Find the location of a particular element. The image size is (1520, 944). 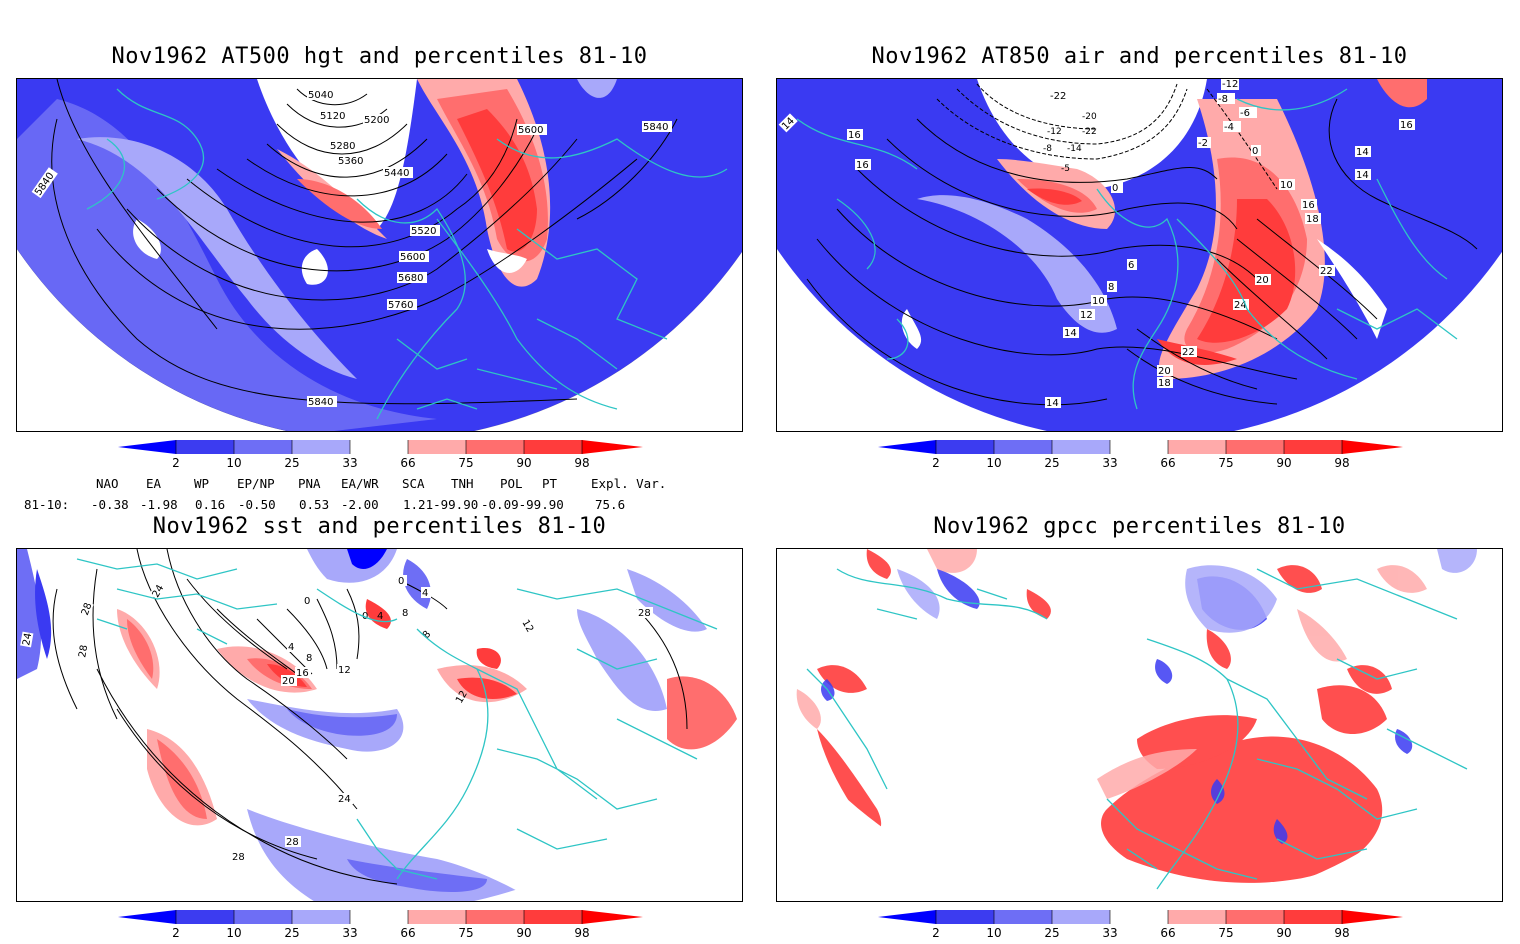

svg-text: -22 is located at coordinates (1058, 96).